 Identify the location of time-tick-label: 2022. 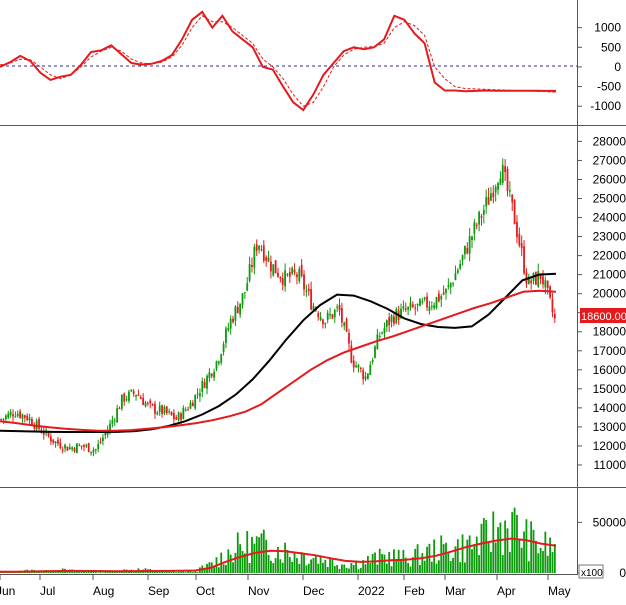
(371, 591).